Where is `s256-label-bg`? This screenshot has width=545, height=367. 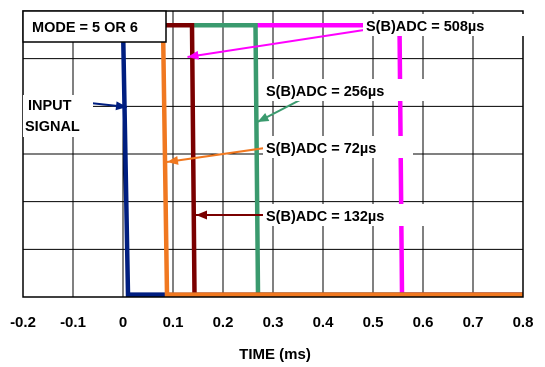 s256-label-bg is located at coordinates (344, 90).